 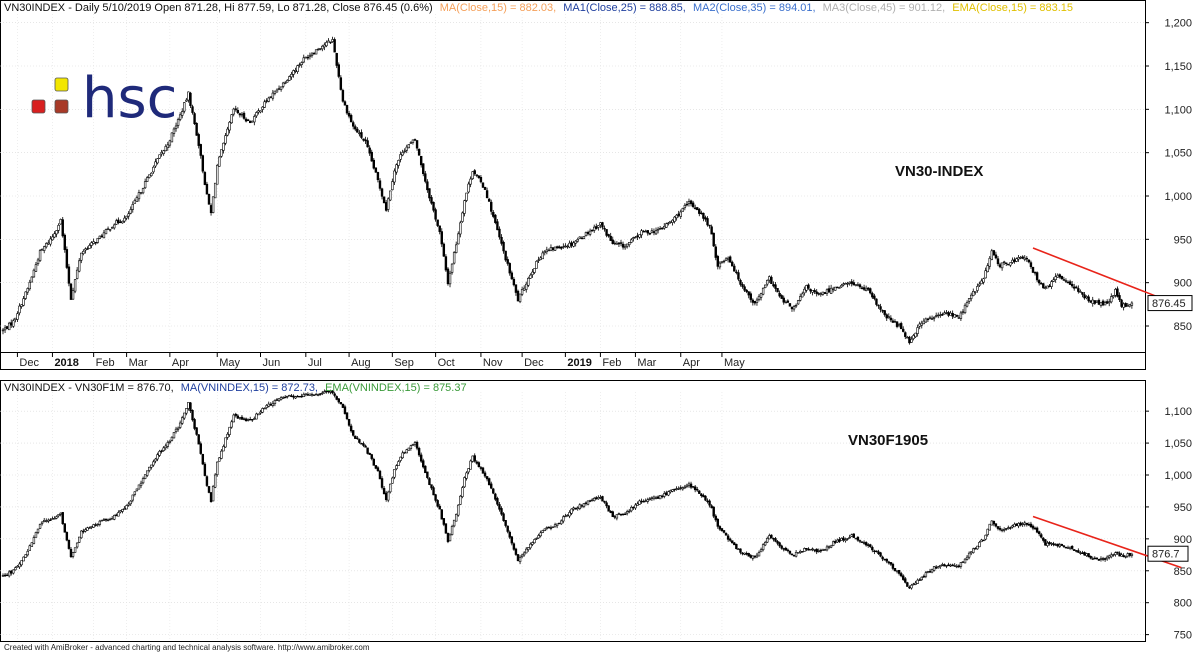 What do you see at coordinates (1183, 604) in the screenshot?
I see `panel2-tick-label: 800` at bounding box center [1183, 604].